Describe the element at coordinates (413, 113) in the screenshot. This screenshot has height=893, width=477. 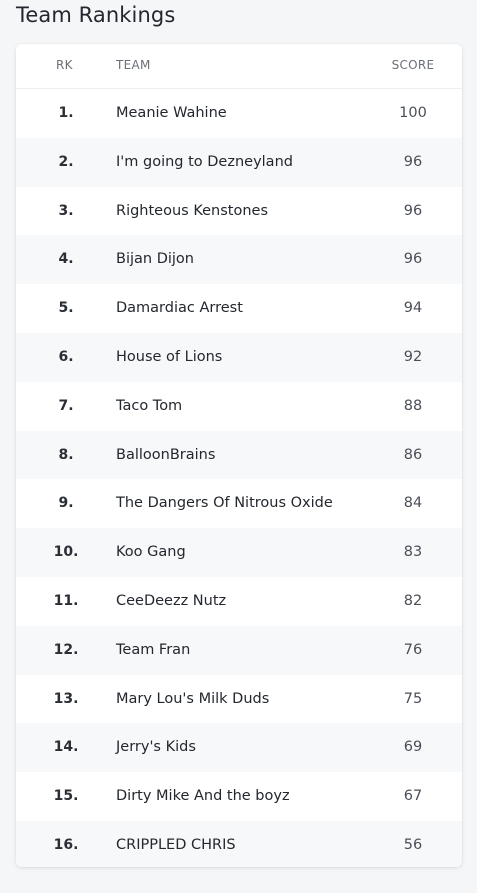
I see `score-cell: 100` at that location.